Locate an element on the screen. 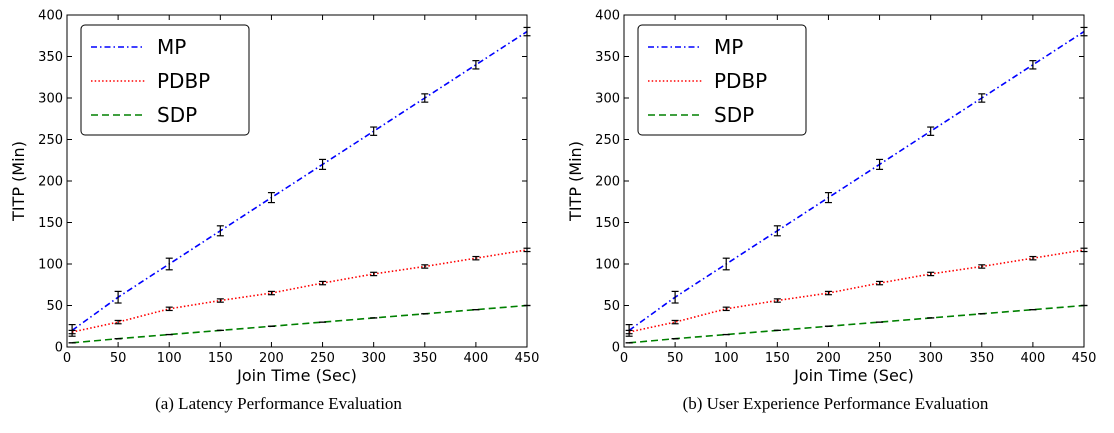 This screenshot has height=433, width=1114. caption-a: (a) Latency Performance Evaluation is located at coordinates (278, 403).